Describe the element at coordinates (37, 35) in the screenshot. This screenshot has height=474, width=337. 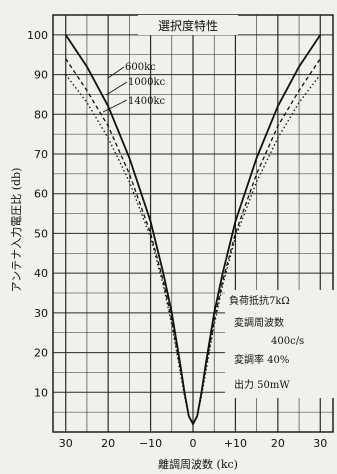
I see `y-tick-label: 100` at that location.